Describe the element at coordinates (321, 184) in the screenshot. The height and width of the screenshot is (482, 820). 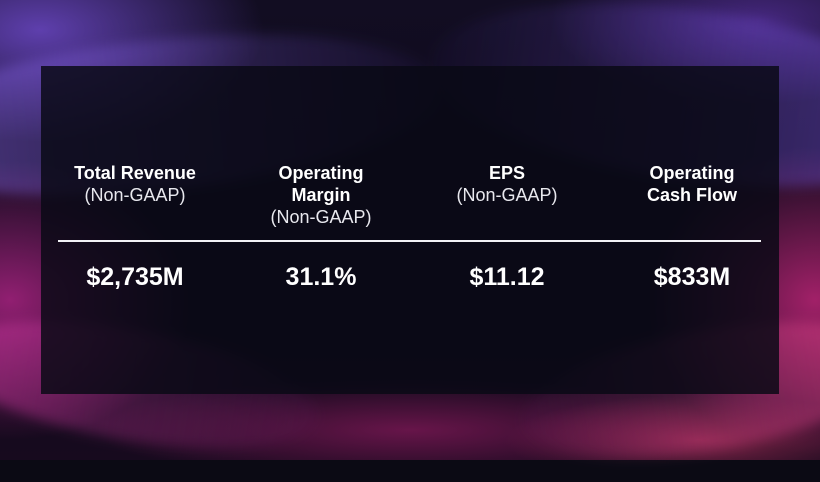
I see `metric-name: Operating Margin` at that location.